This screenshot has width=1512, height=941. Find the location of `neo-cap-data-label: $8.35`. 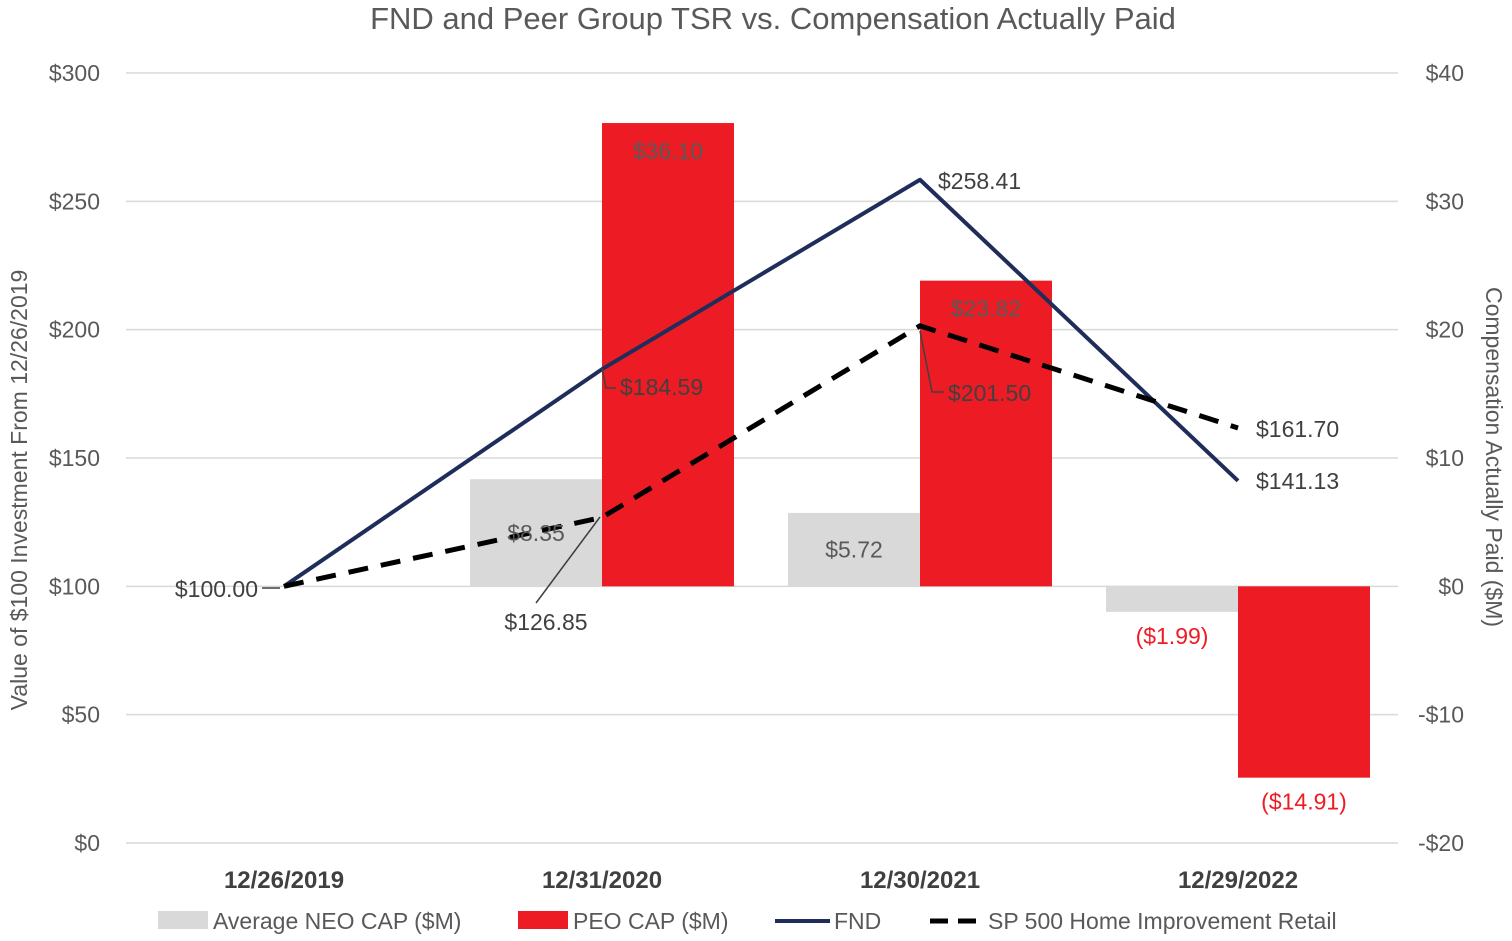

neo-cap-data-label: $8.35 is located at coordinates (536, 533).